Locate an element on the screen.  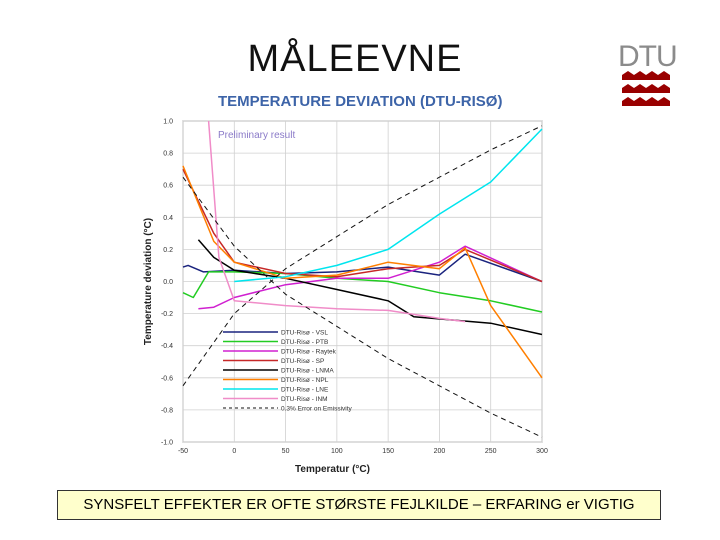
x-tick-label: 100 is located at coordinates (337, 451).